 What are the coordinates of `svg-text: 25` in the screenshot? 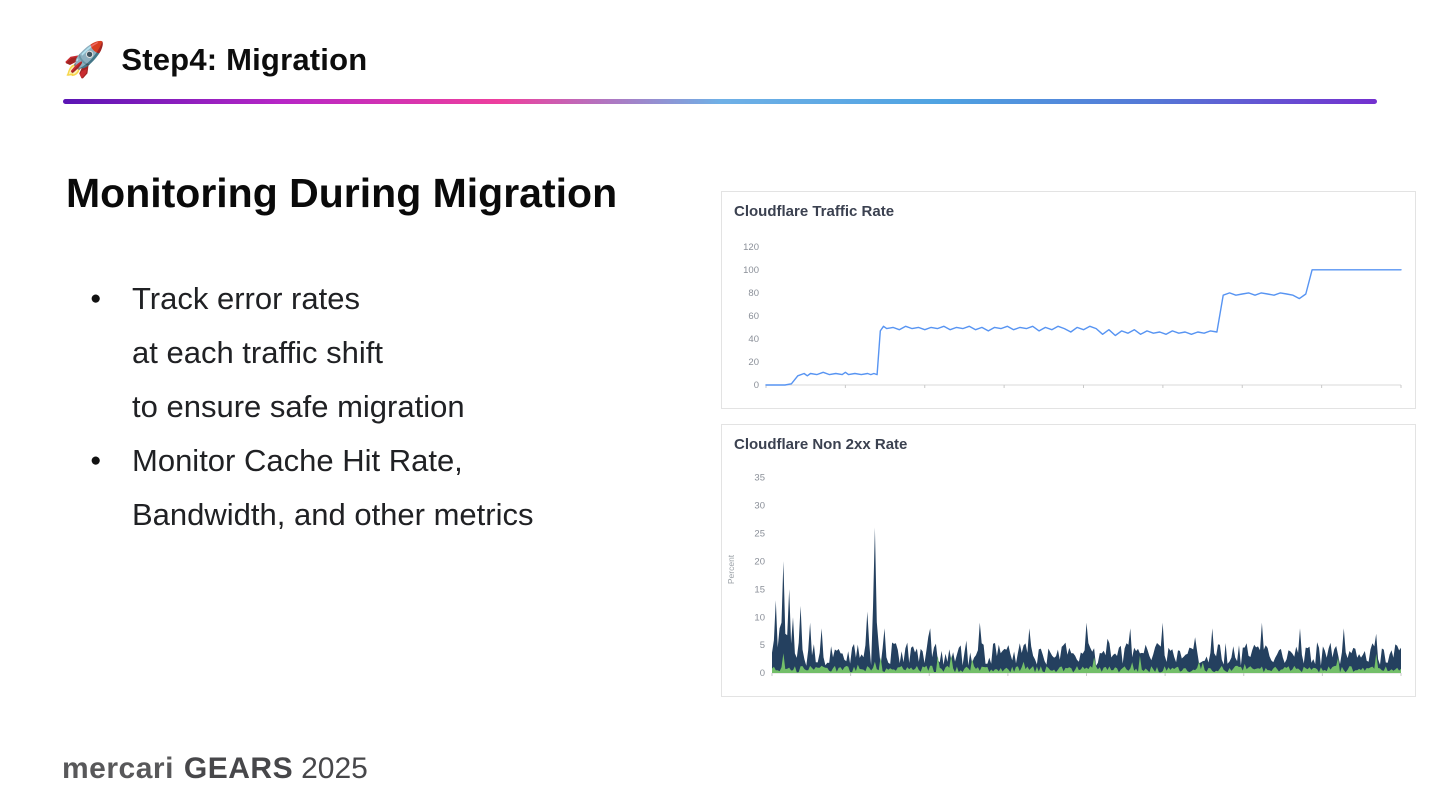 It's located at (759, 533).